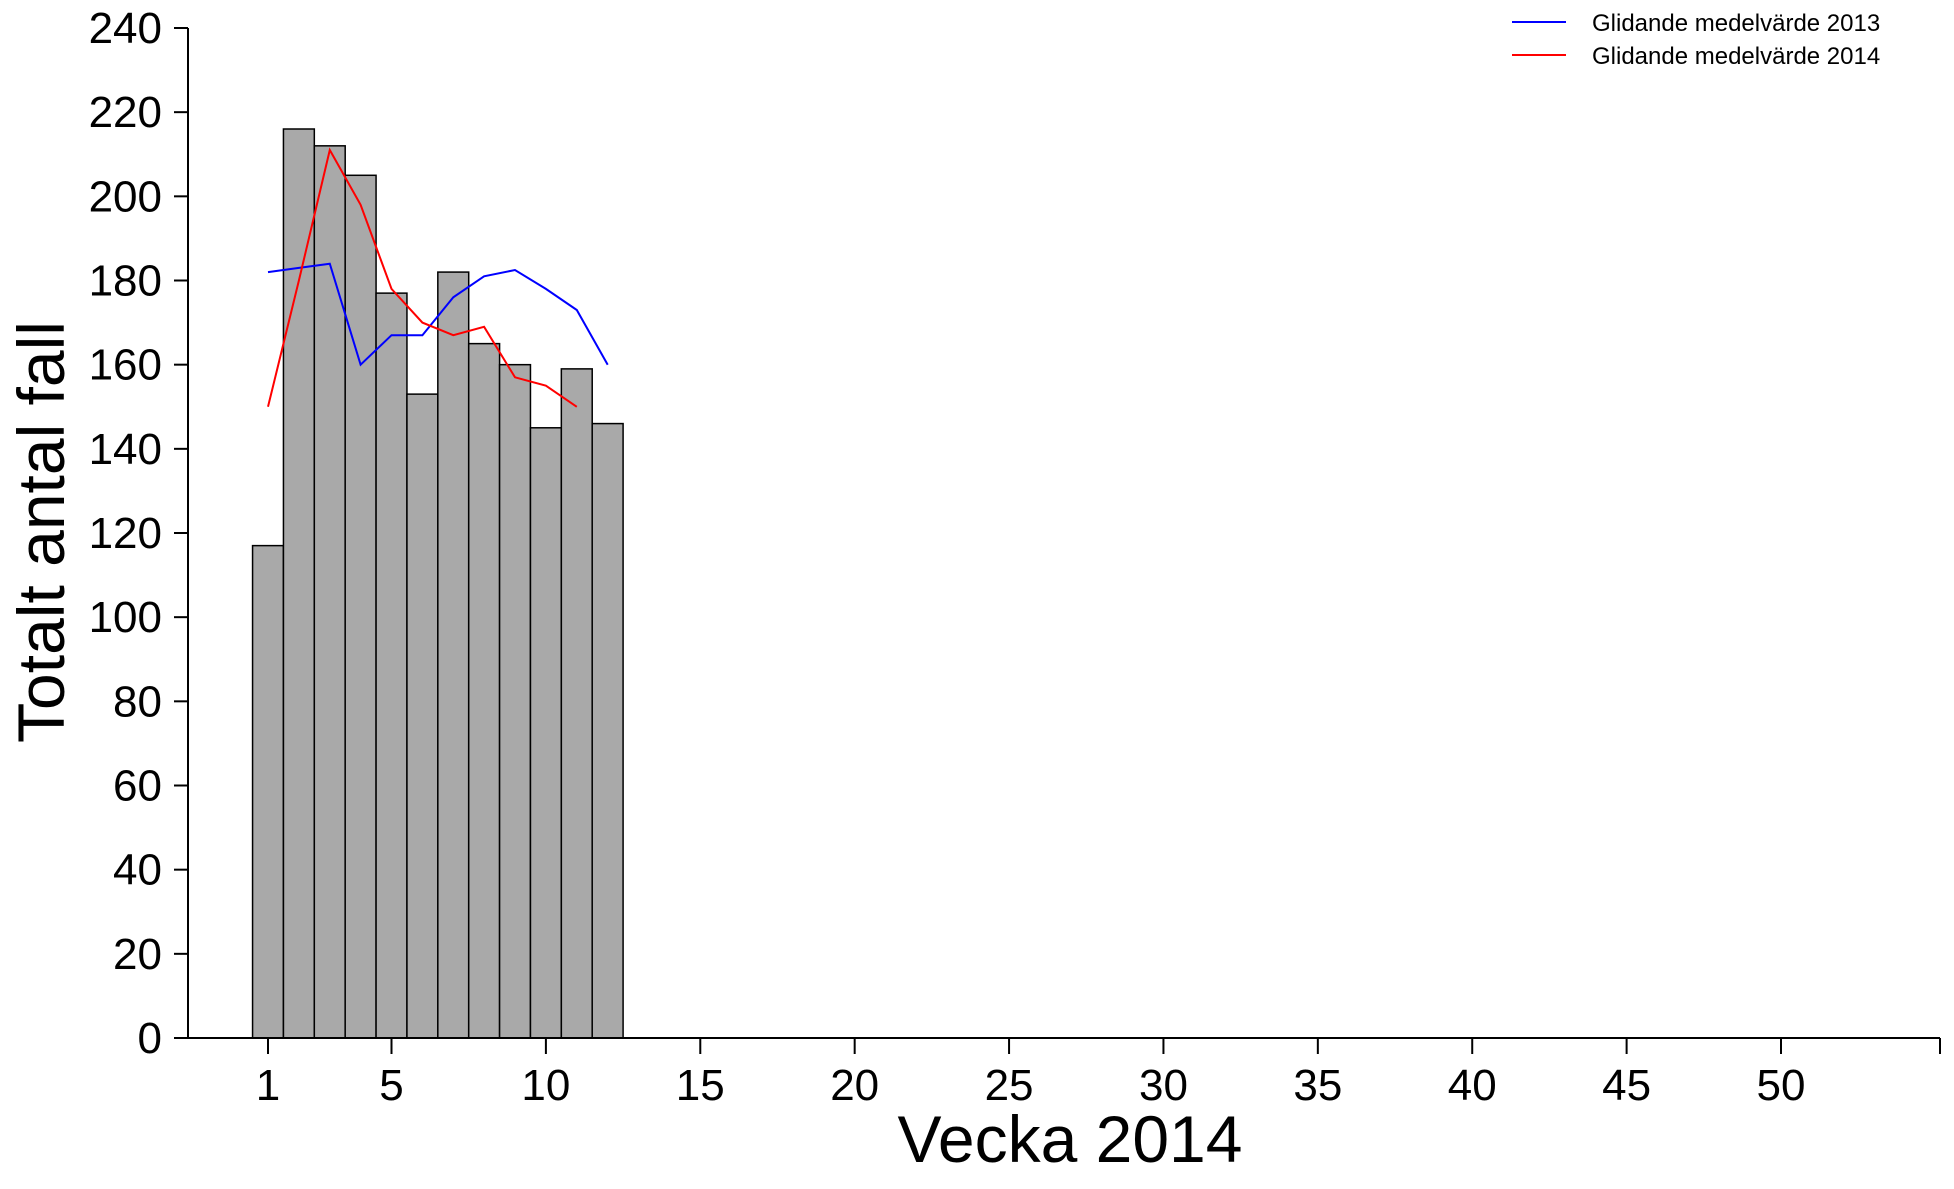 The height and width of the screenshot is (1189, 1954). I want to click on x-tick-label: 25, so click(1009, 1085).